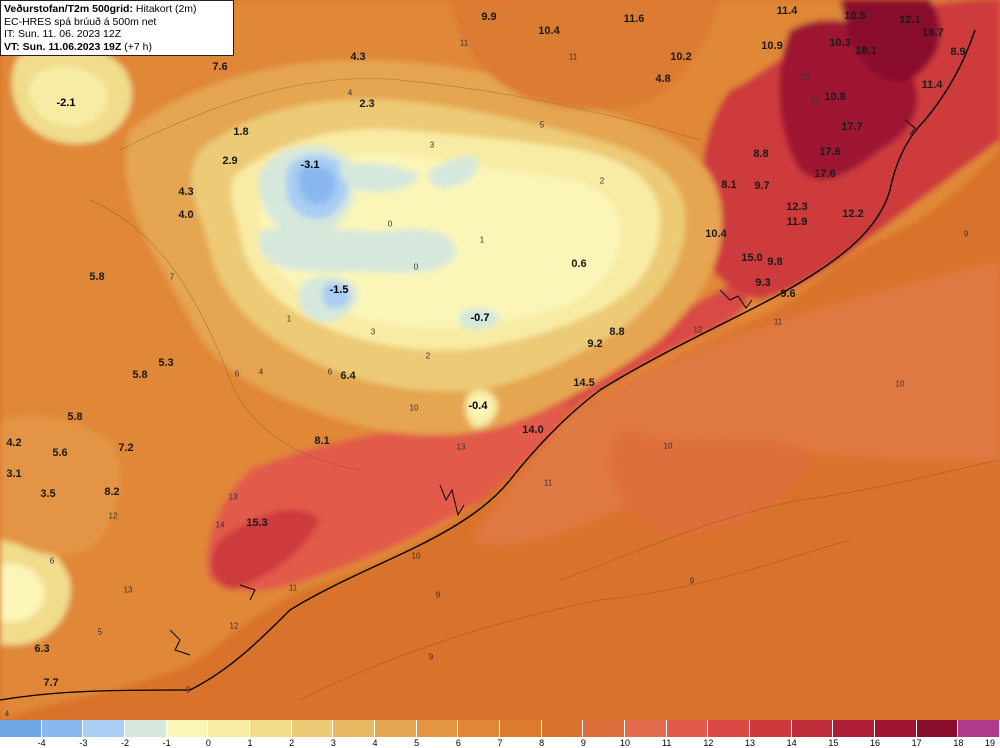 The image size is (1000, 748). I want to click on contour-label: 0, so click(390, 224).